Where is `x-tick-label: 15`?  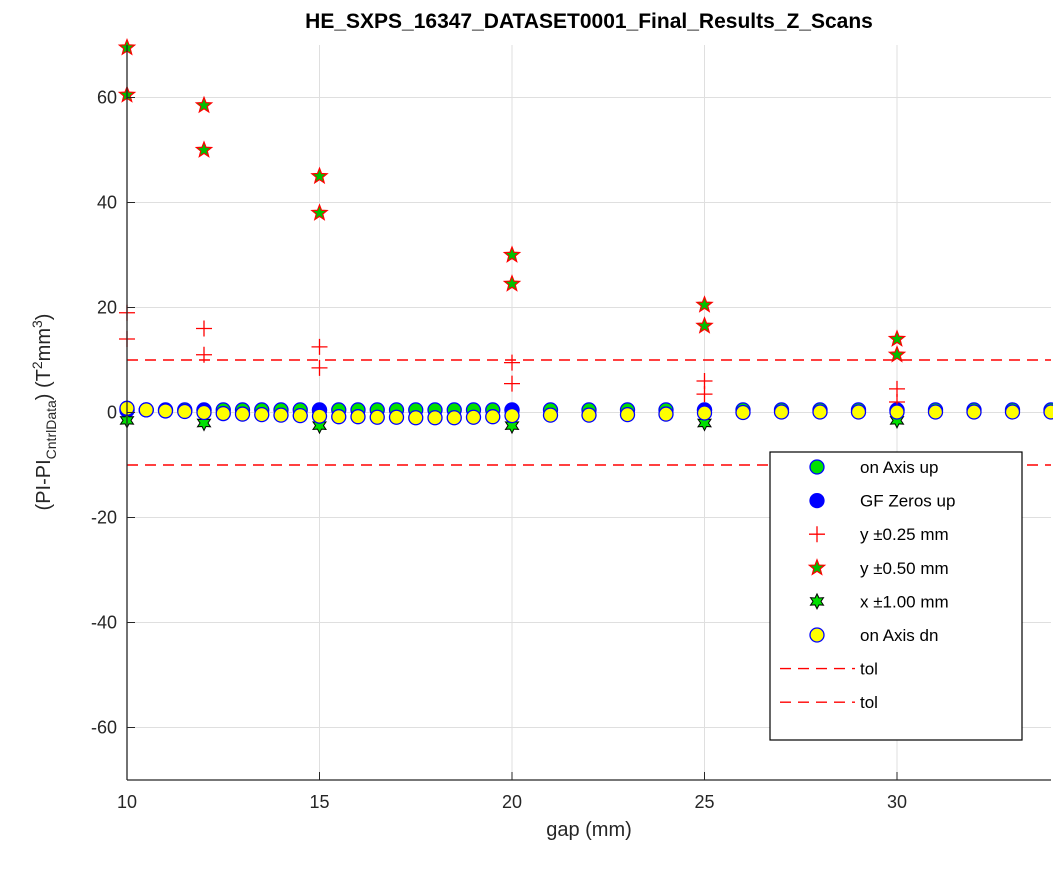 x-tick-label: 15 is located at coordinates (319, 802).